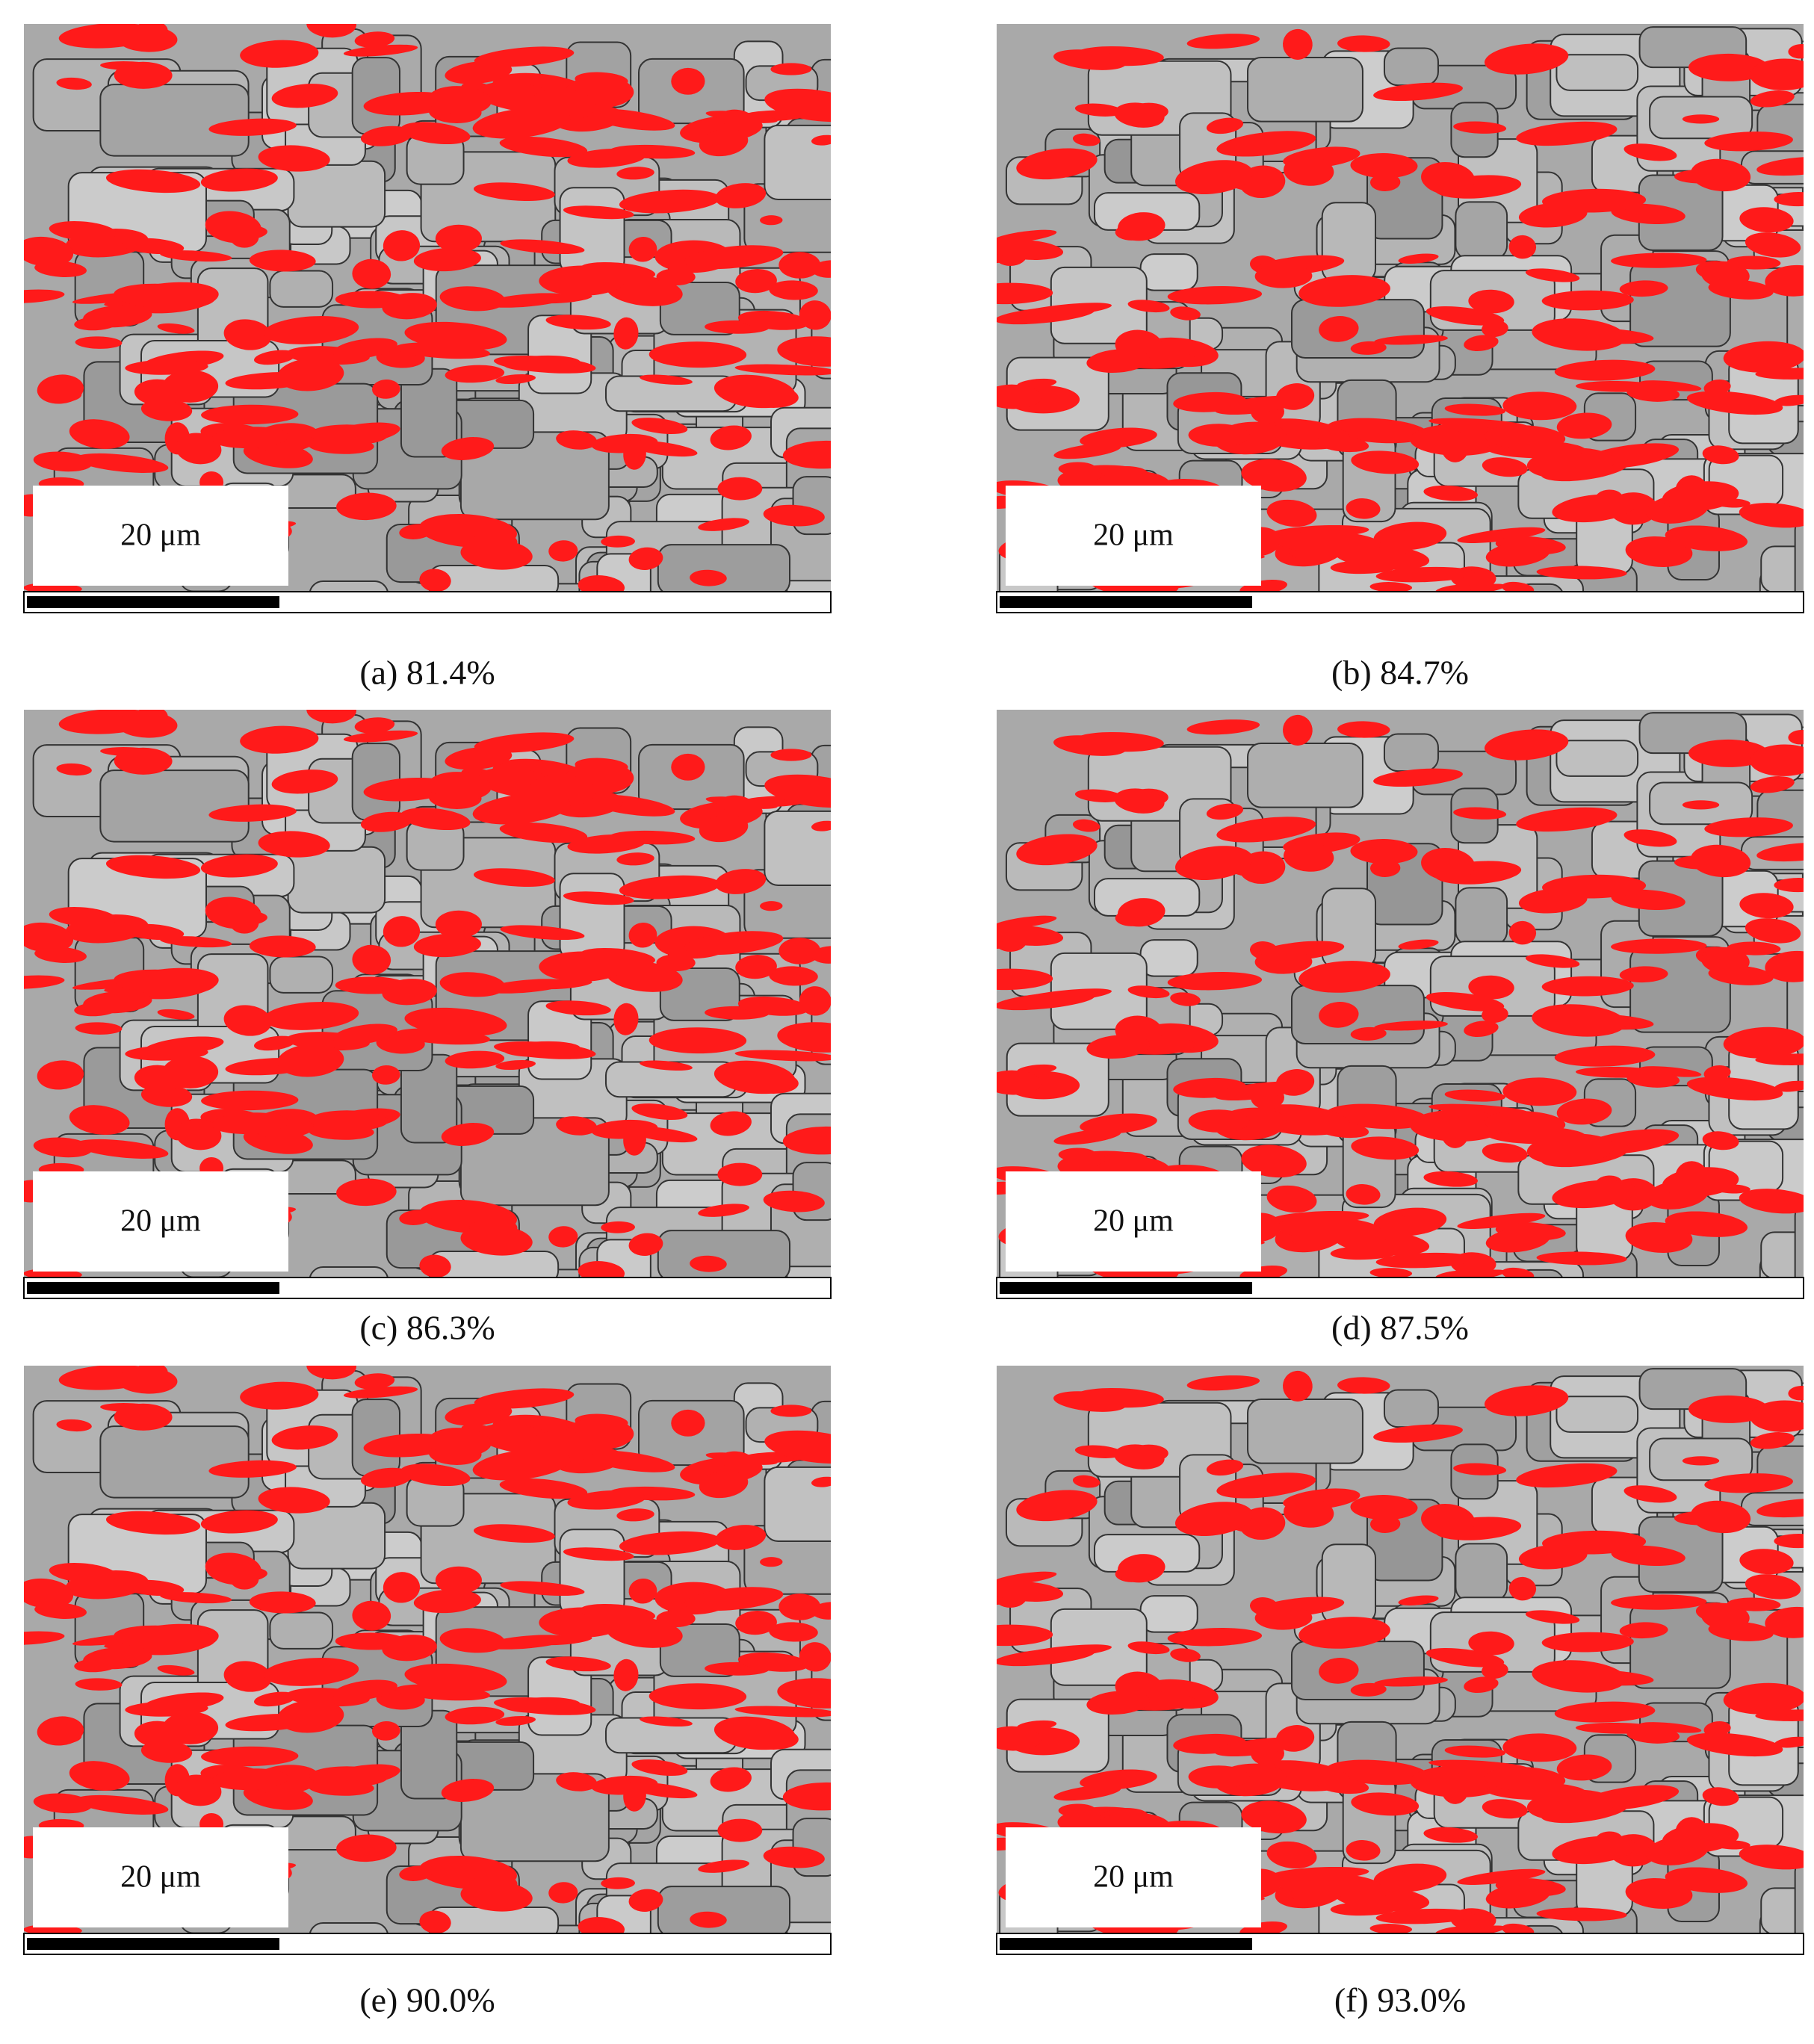  I want to click on scale-label-box, so click(160, 536).